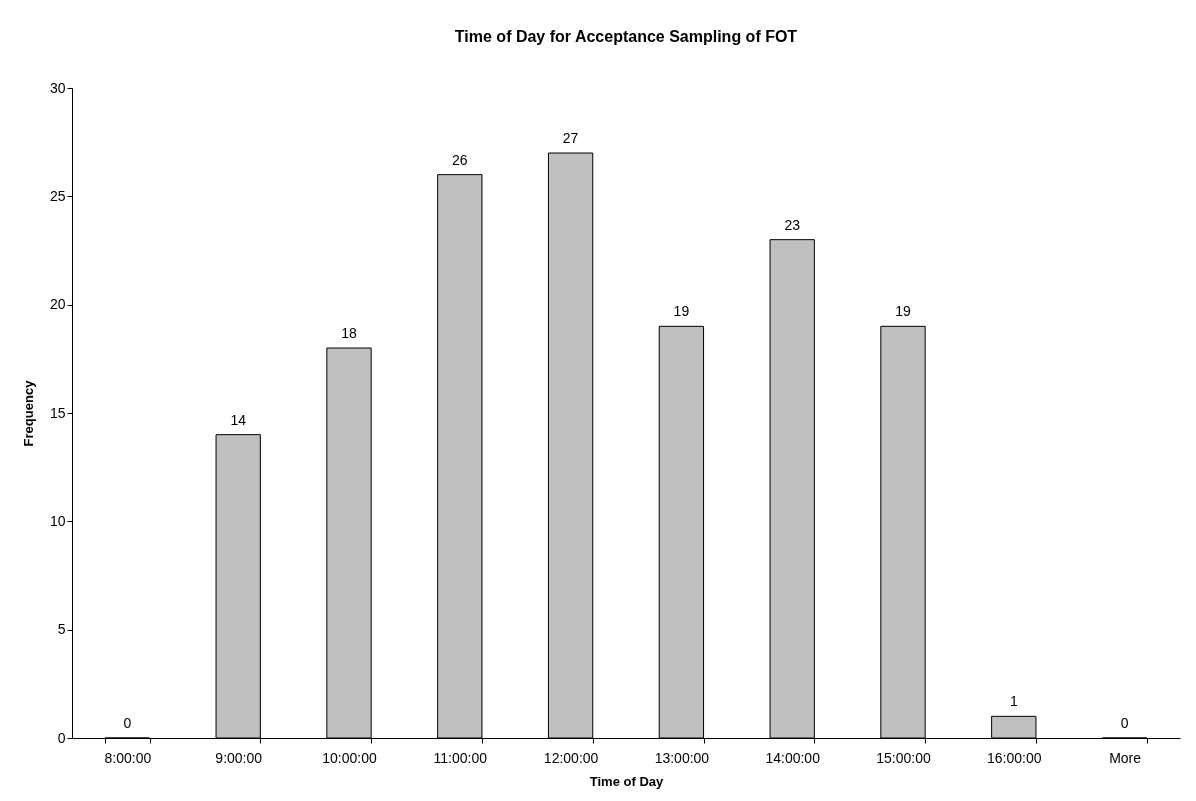 This screenshot has width=1196, height=801. I want to click on y-tick-label: 30, so click(57, 87).